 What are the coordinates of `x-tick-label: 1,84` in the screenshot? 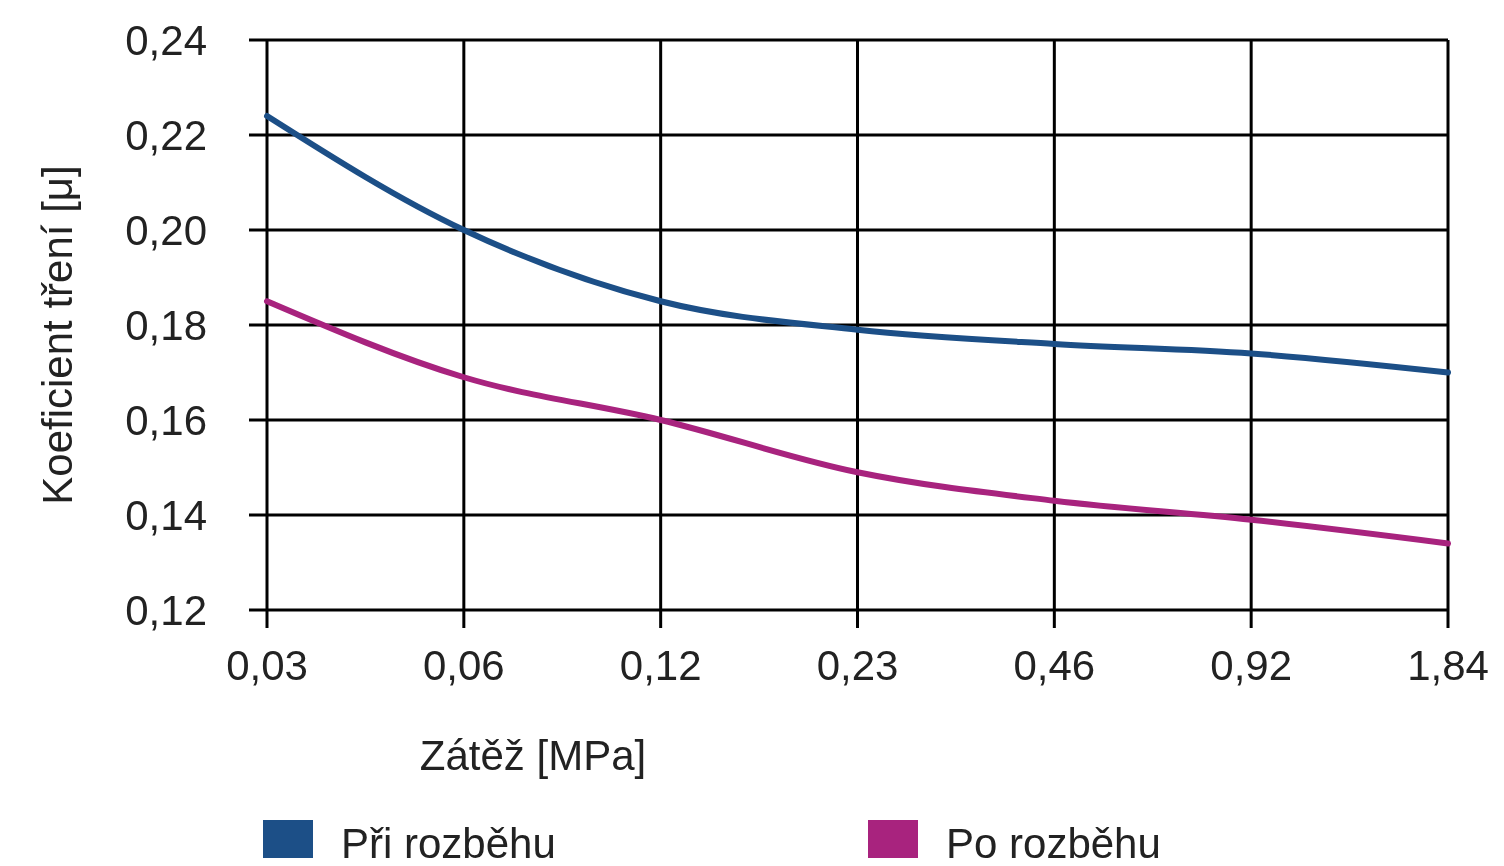 It's located at (1448, 665).